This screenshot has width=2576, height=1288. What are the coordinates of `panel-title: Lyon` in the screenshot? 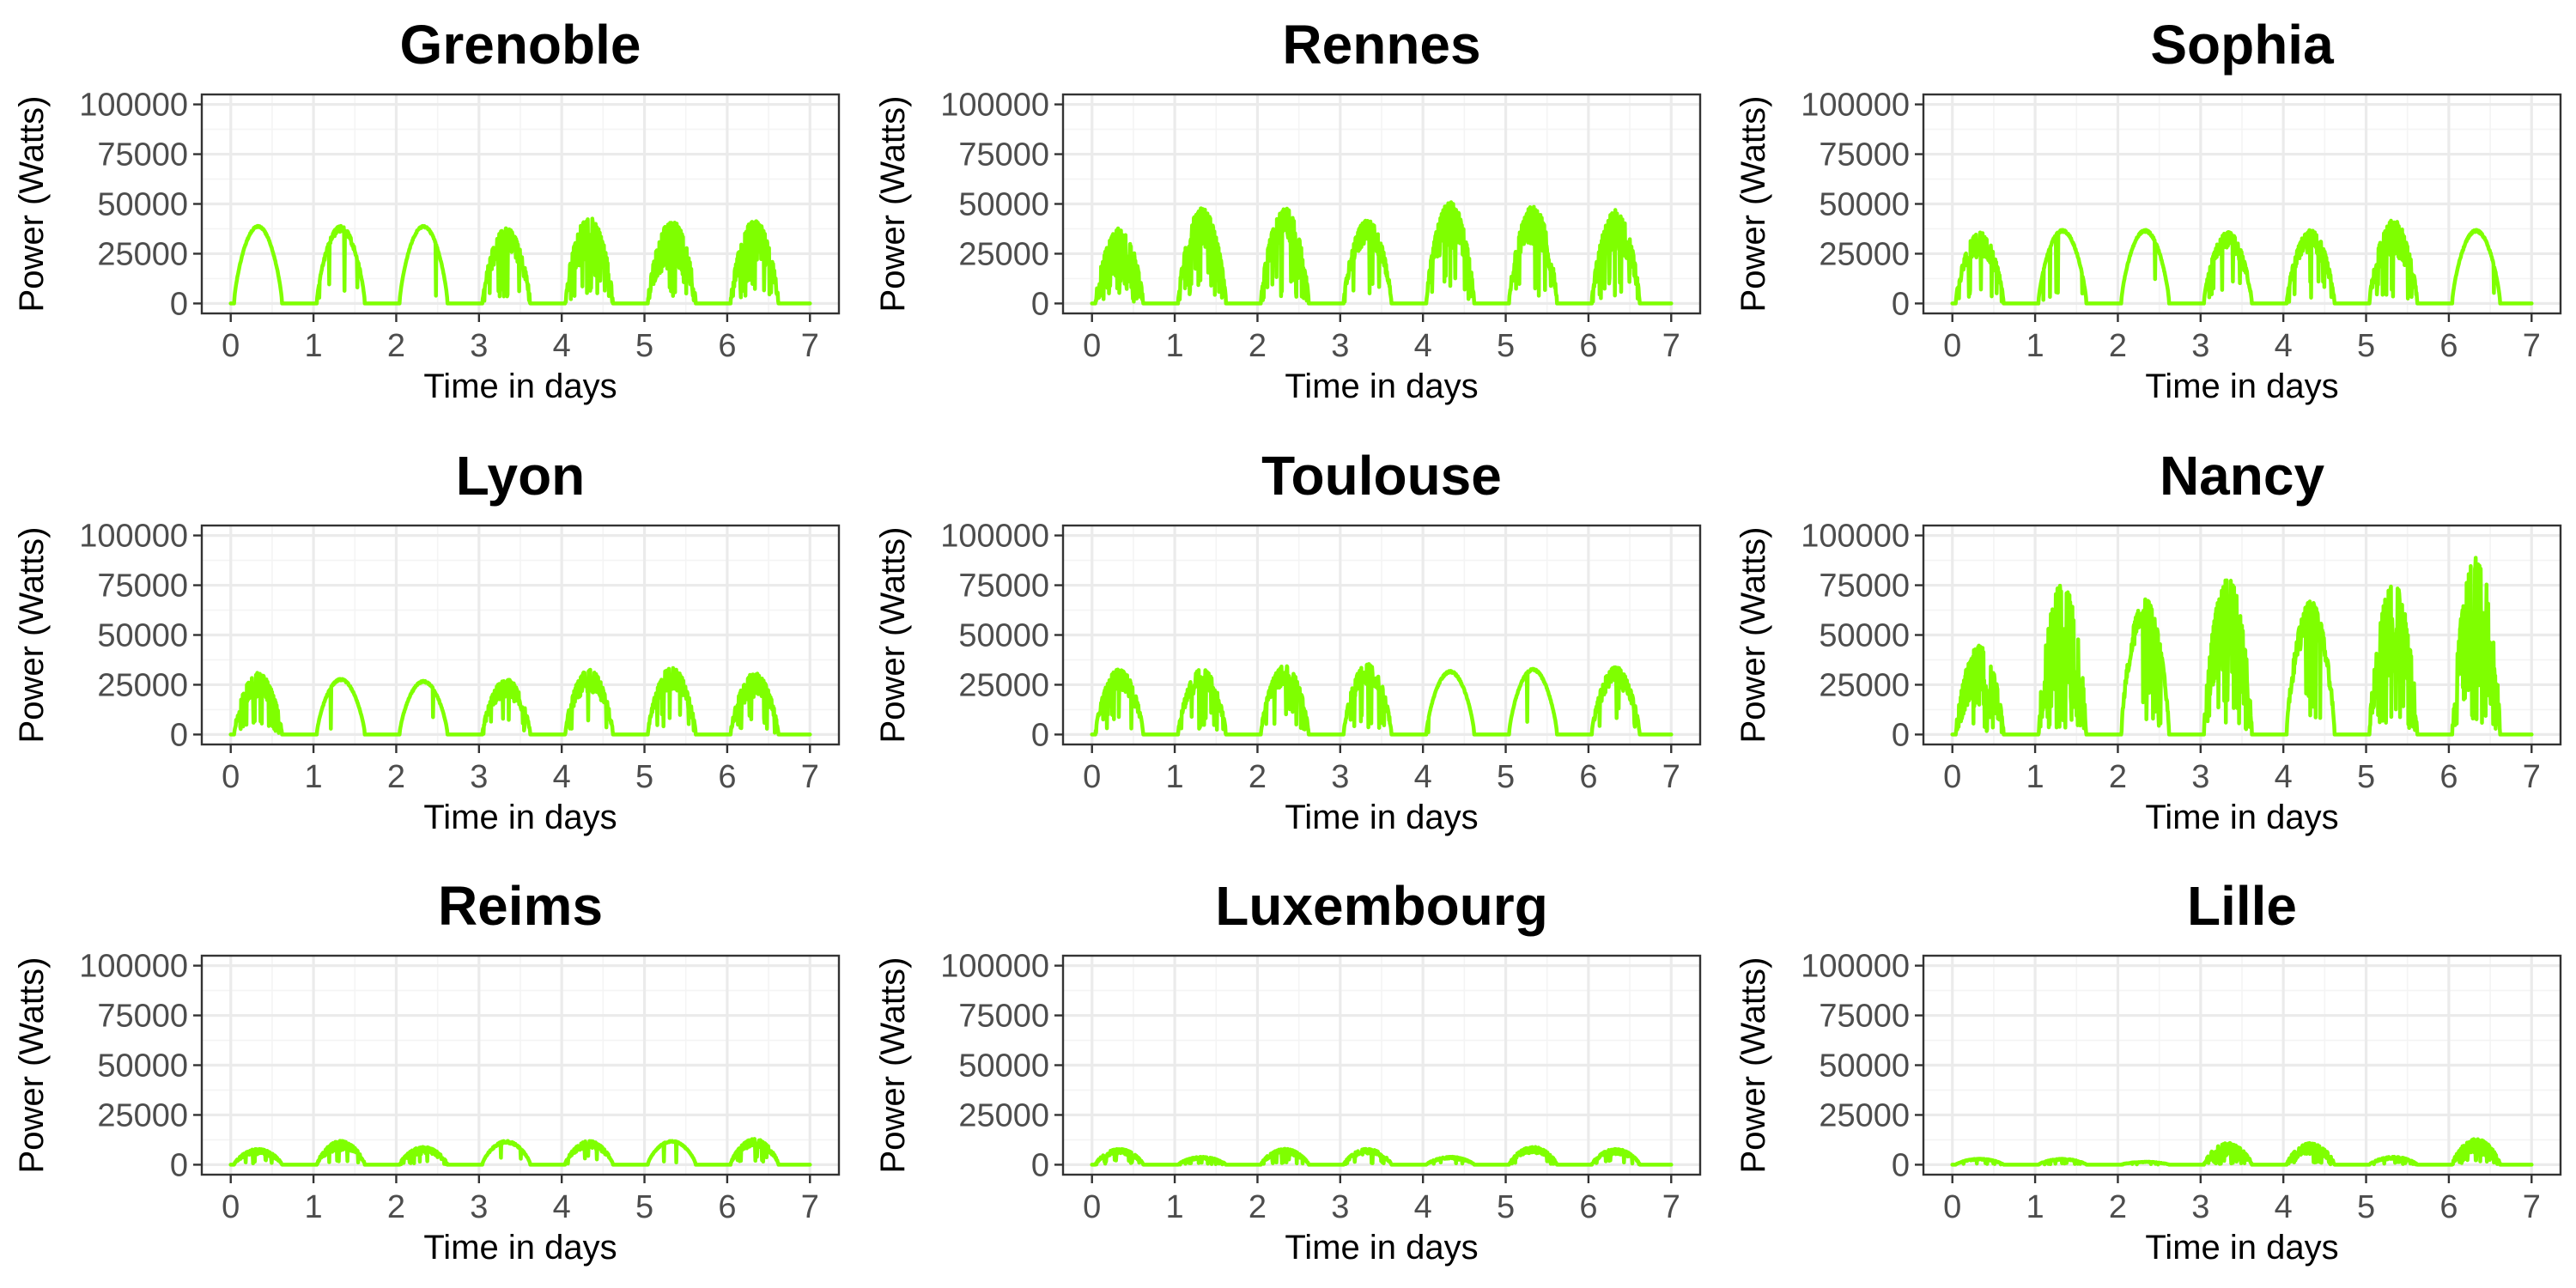 It's located at (521, 476).